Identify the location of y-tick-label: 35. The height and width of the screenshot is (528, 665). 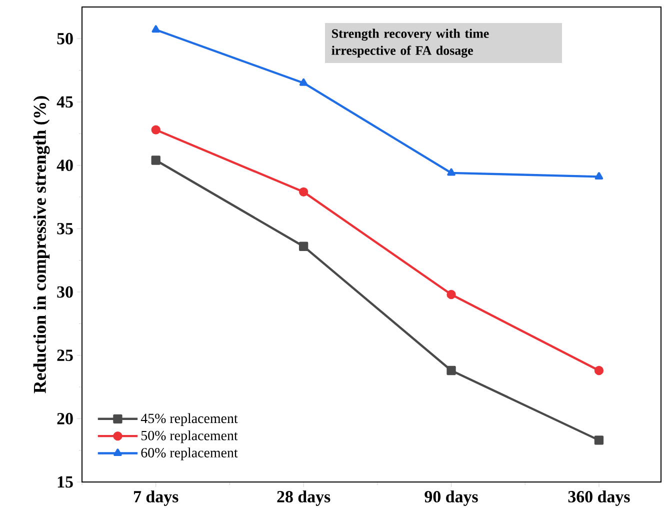
(65, 228).